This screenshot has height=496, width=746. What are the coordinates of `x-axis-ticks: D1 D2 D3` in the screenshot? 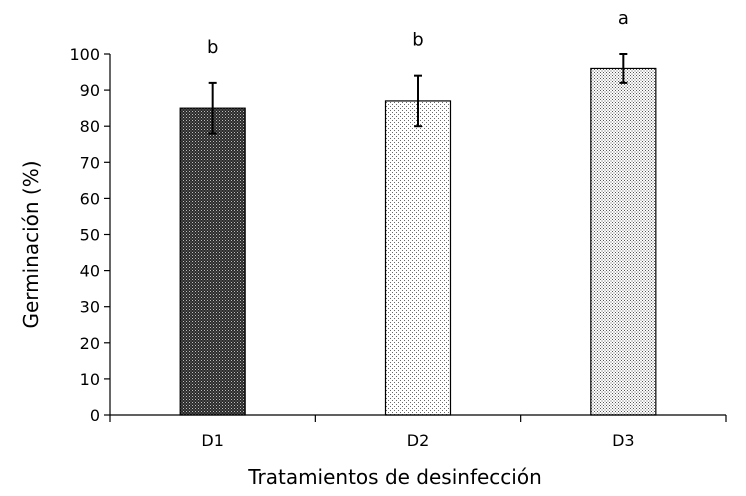 It's located at (418, 432).